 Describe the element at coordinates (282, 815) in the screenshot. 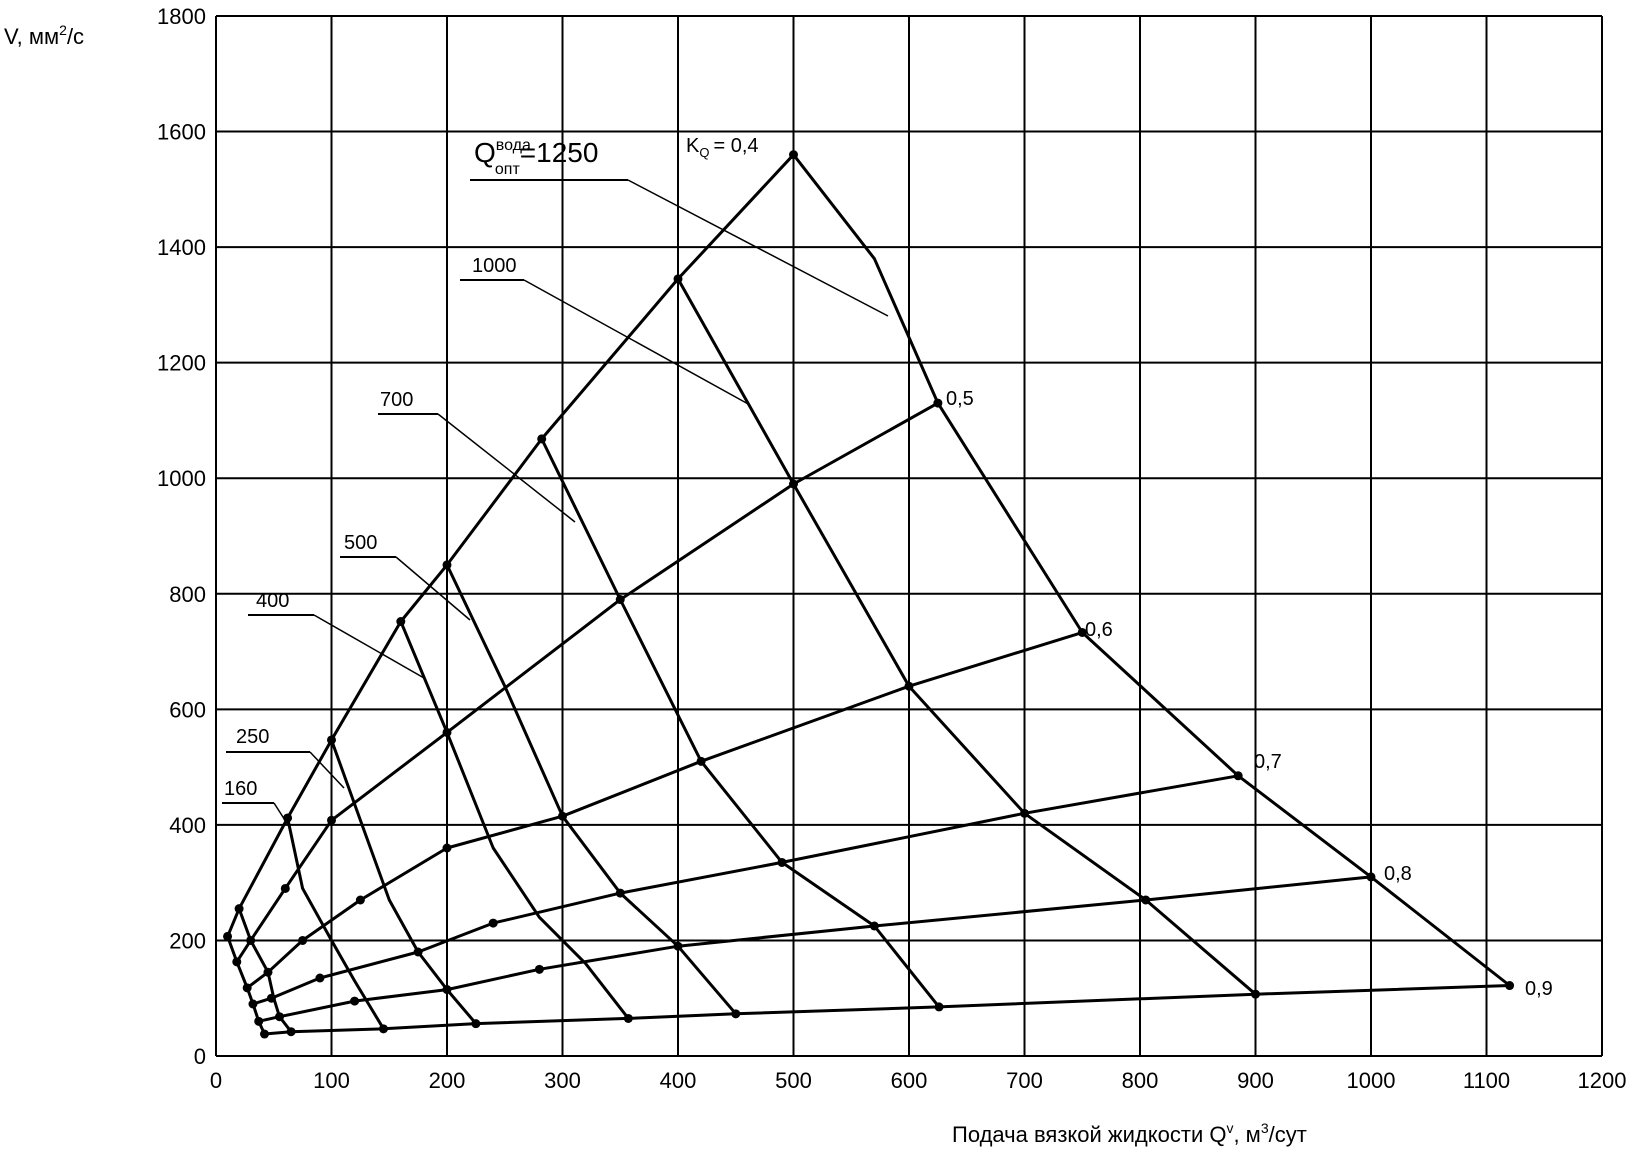

I see `flow-label-160-leader` at that location.